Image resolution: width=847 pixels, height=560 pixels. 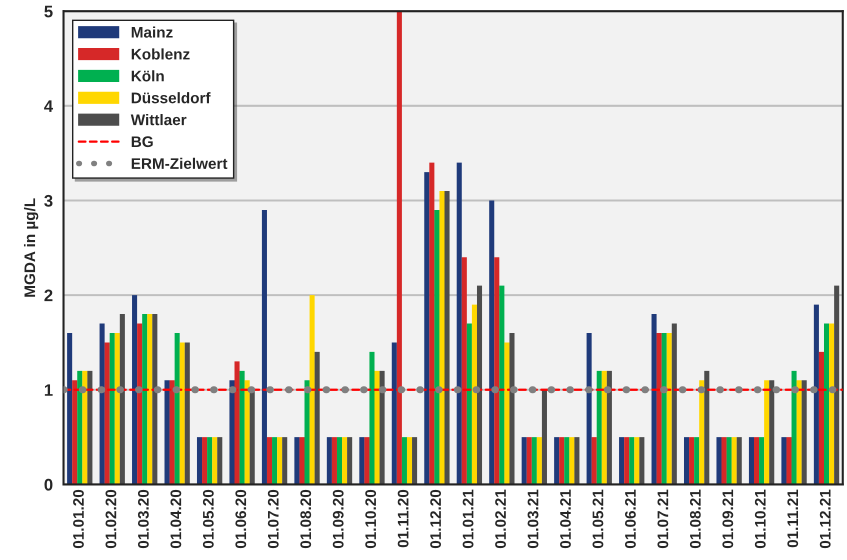 I want to click on legend-label: Wittlaer, so click(x=158, y=120).